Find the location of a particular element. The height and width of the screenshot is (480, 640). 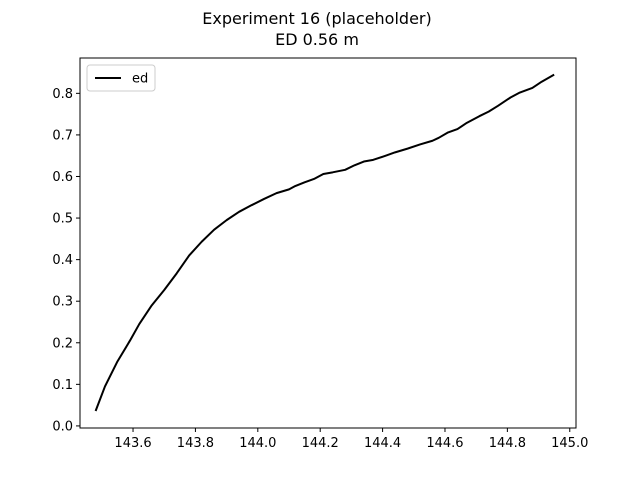

y-tick-label: 0.2 is located at coordinates (62, 343).